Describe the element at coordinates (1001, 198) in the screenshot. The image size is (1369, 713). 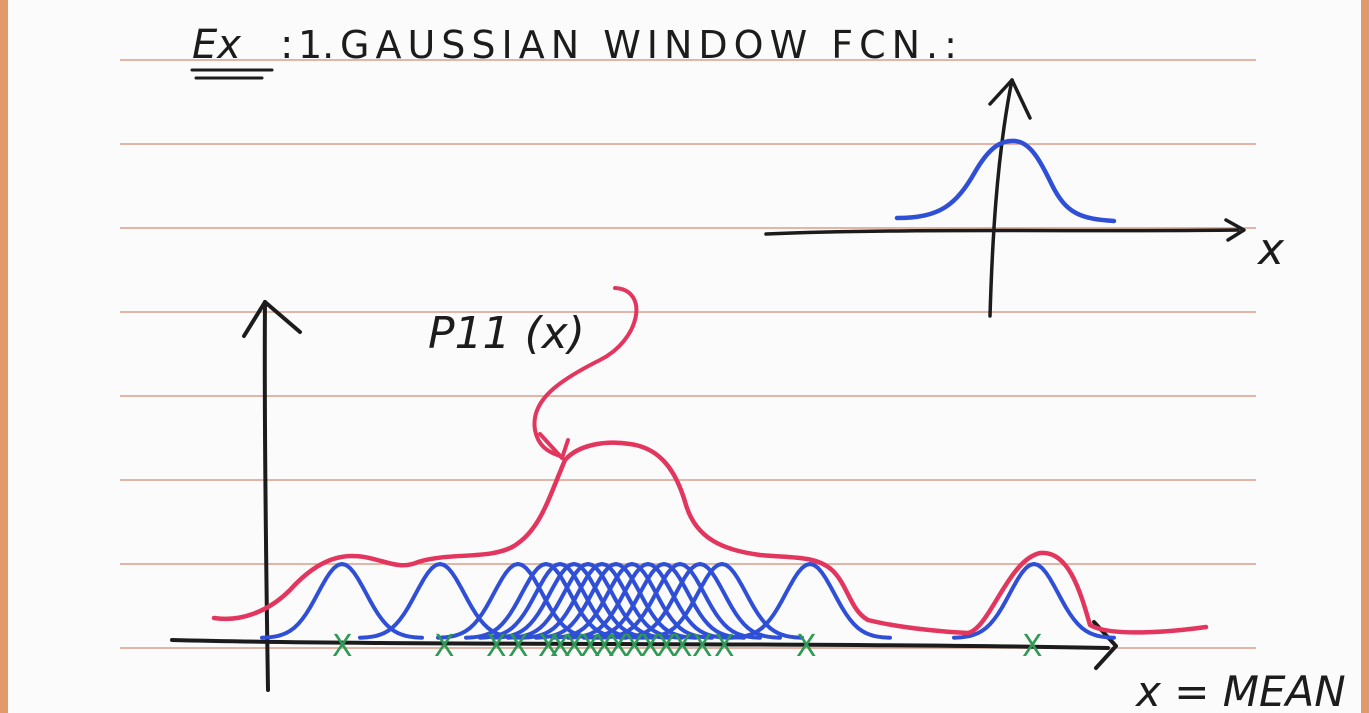
I see `inset-y-axis` at that location.